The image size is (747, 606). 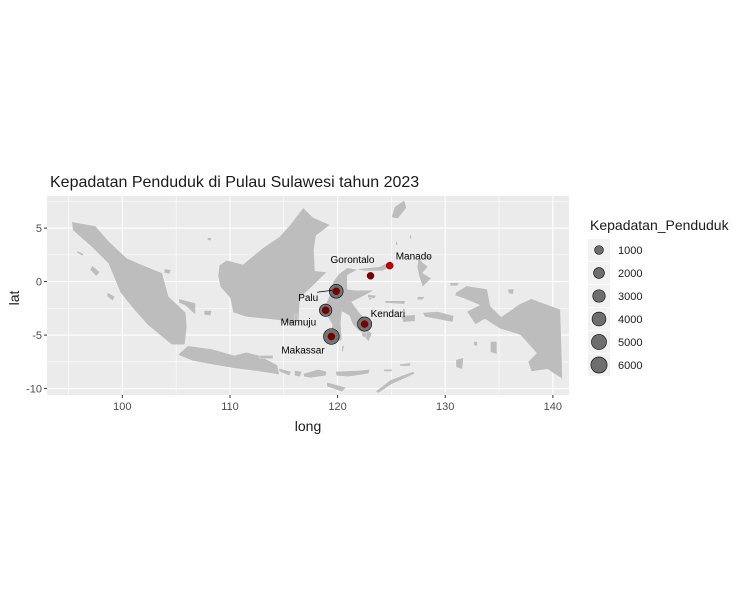 What do you see at coordinates (630, 251) in the screenshot?
I see `legend-label-0: 1000` at bounding box center [630, 251].